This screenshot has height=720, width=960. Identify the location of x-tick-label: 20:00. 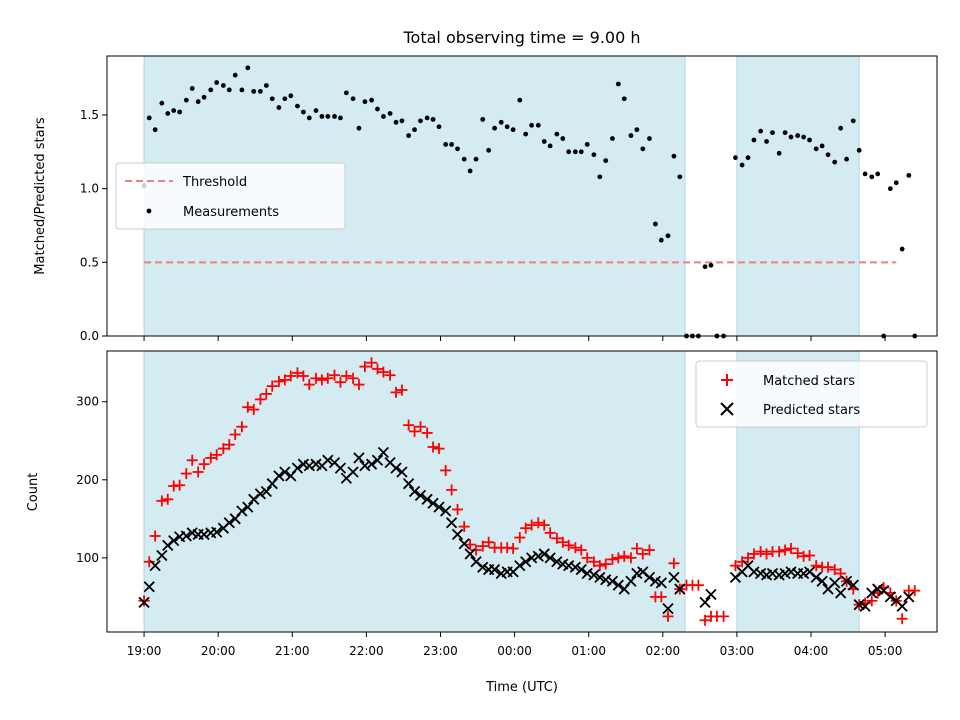
(218, 651).